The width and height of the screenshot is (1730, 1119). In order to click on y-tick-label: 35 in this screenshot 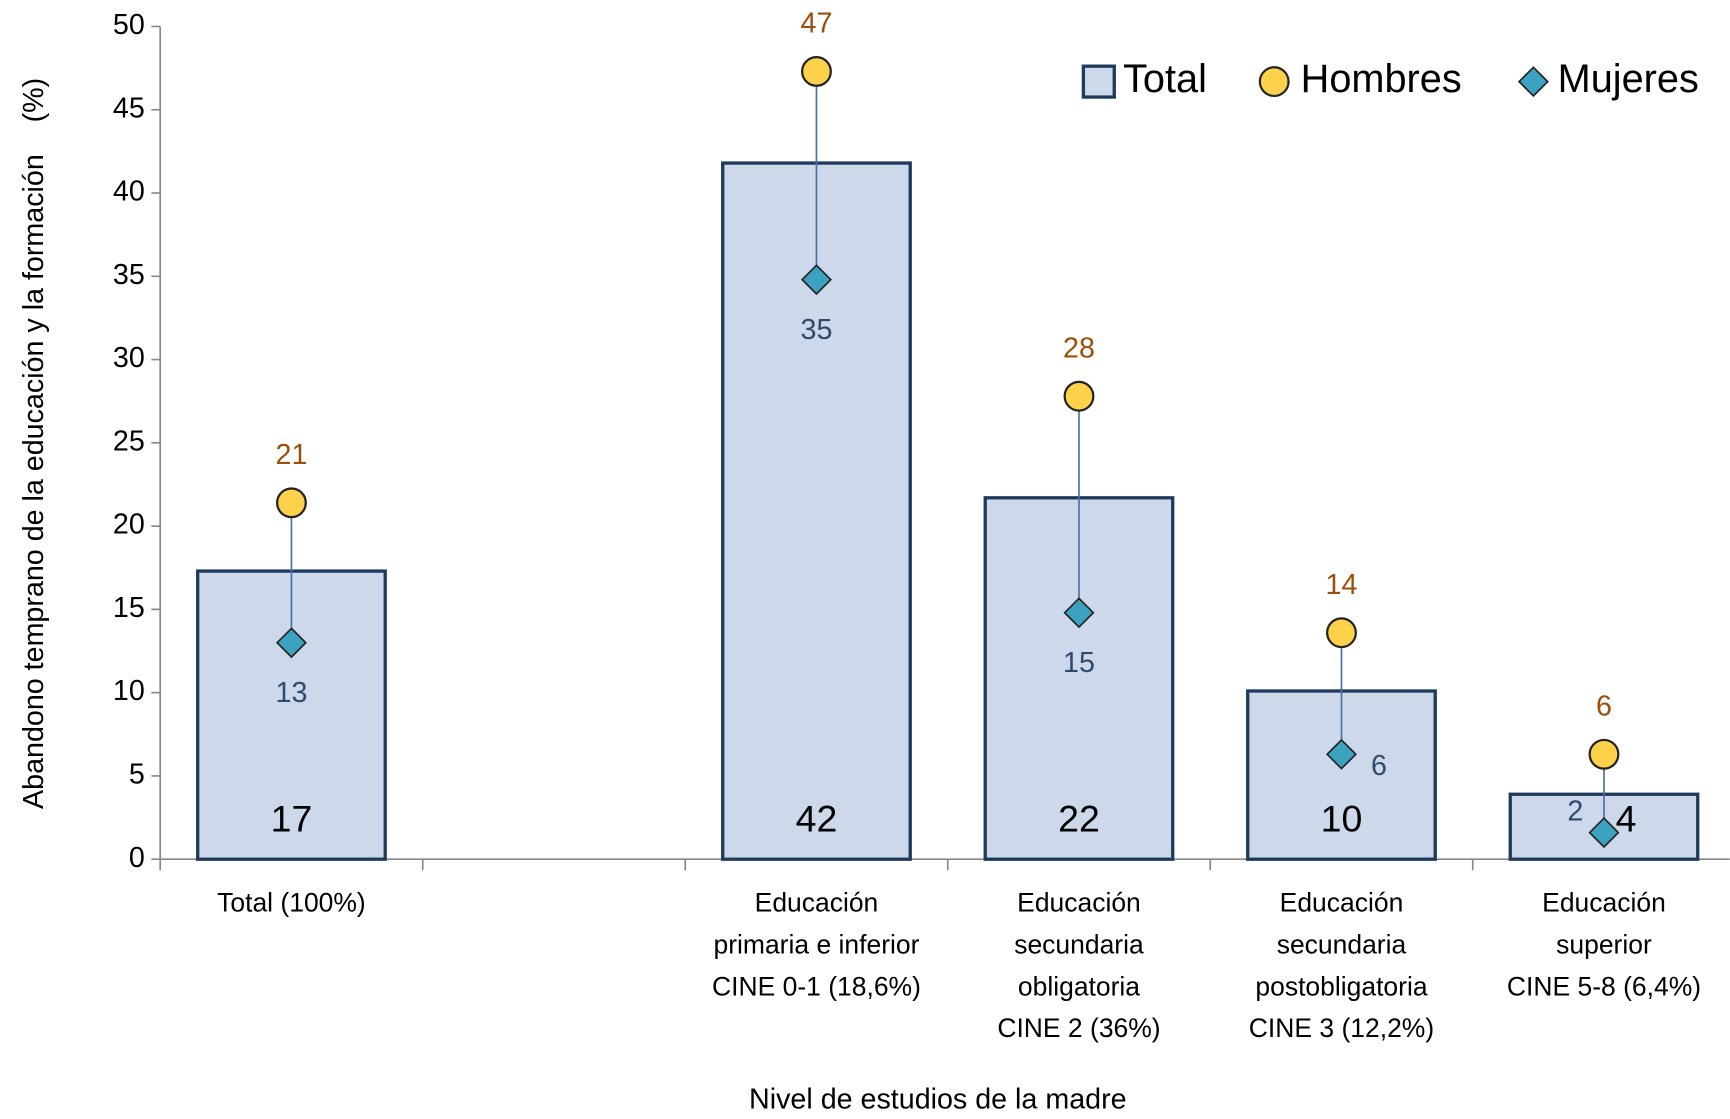, I will do `click(129, 275)`.